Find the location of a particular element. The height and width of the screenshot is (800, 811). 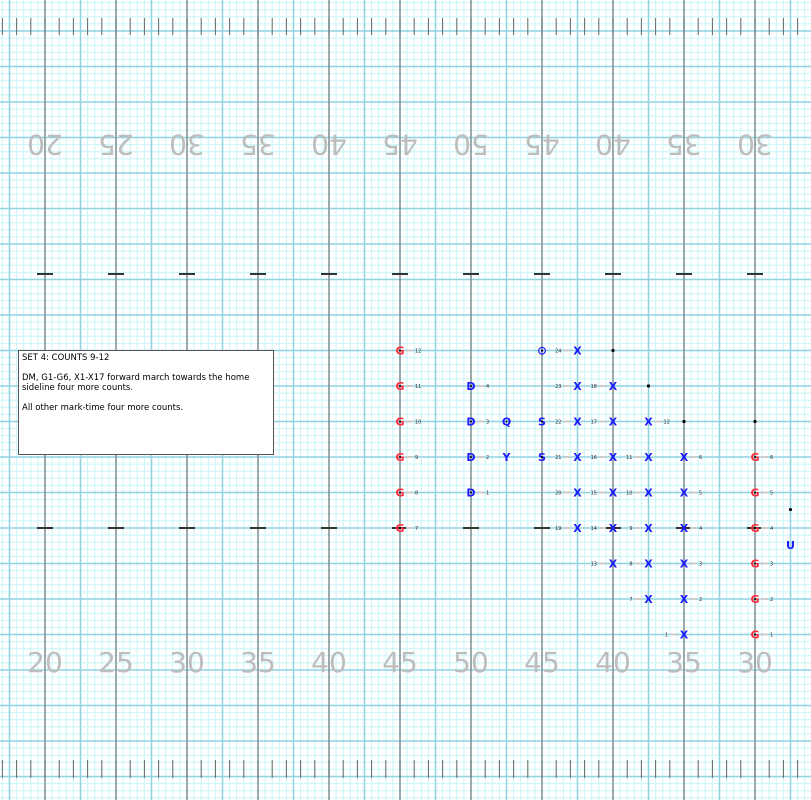

performer-number: 20 is located at coordinates (558, 494).